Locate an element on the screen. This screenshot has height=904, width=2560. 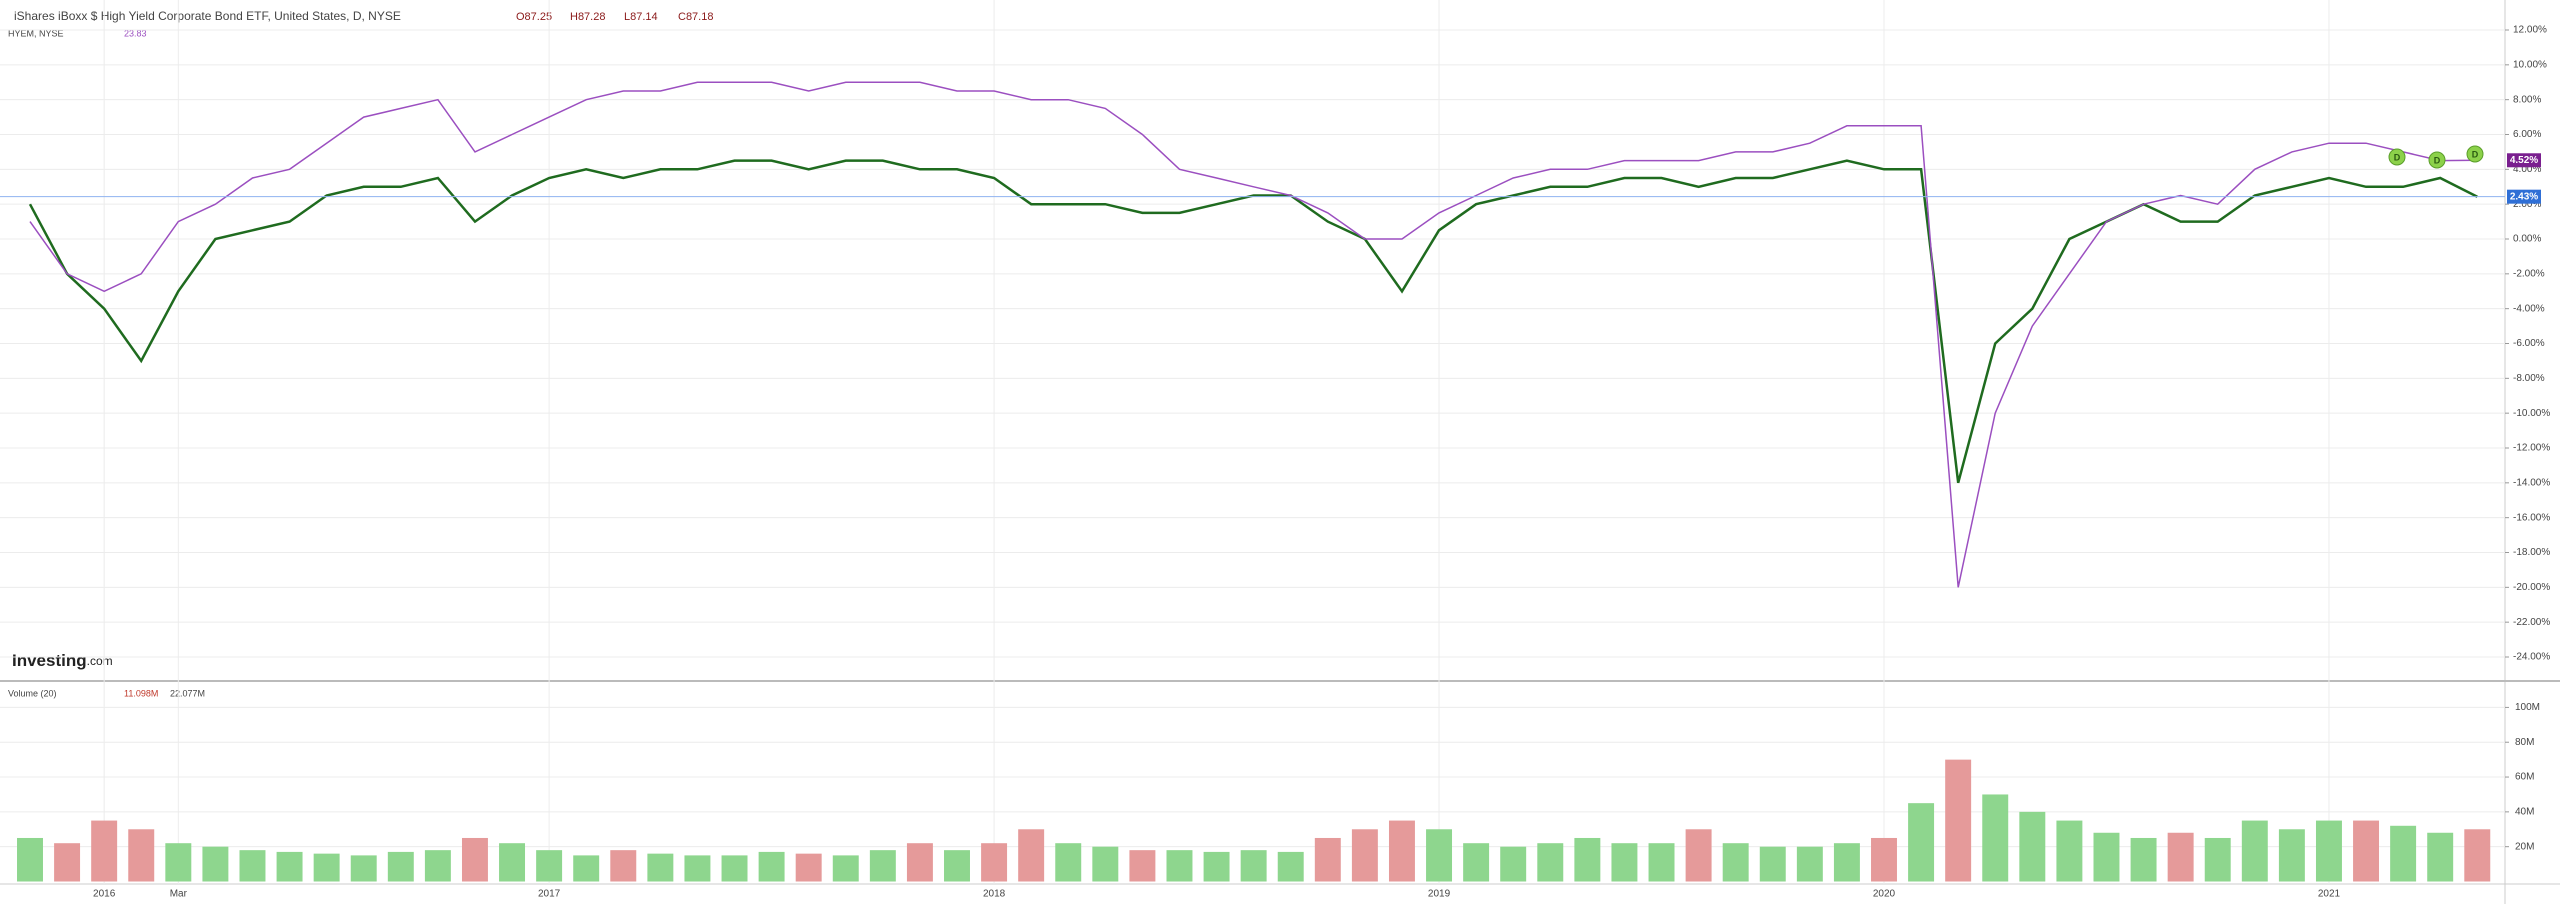
y-tick-label: -8.00% is located at coordinates (2529, 378).